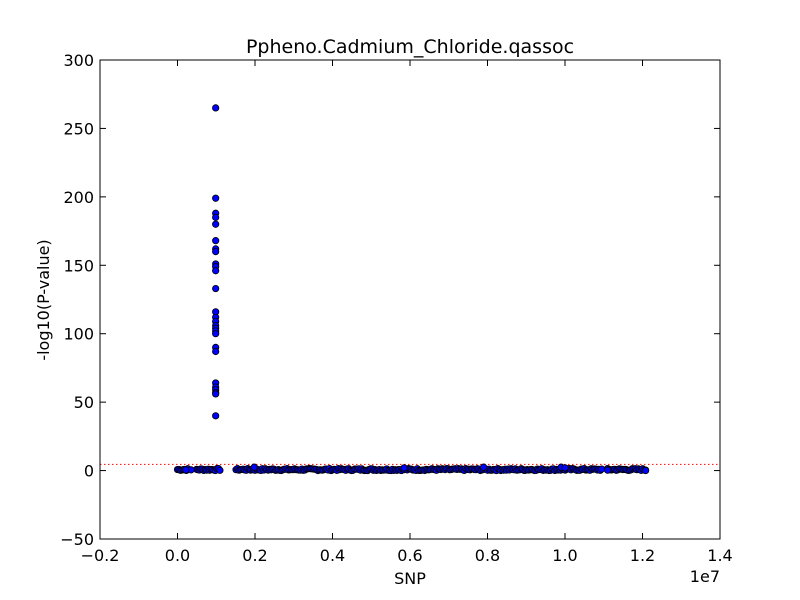 The width and height of the screenshot is (800, 600). I want to click on x-axis-offset-label: 1e7, so click(705, 576).